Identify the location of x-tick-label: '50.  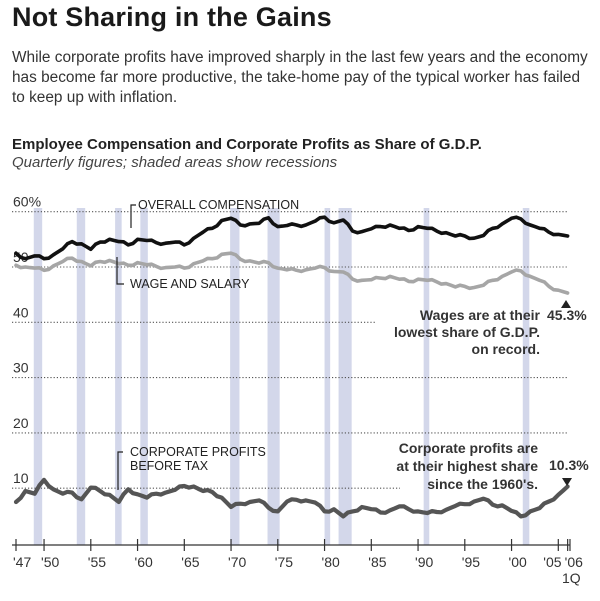
(50, 562).